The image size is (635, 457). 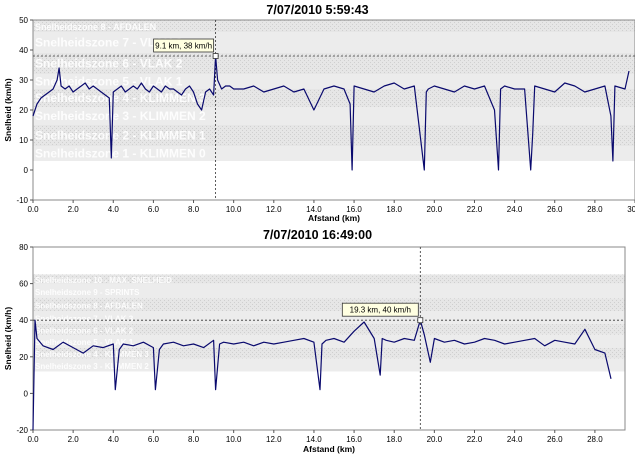 What do you see at coordinates (317, 235) in the screenshot?
I see `chart-title: 7/07/2010 16:49:00` at bounding box center [317, 235].